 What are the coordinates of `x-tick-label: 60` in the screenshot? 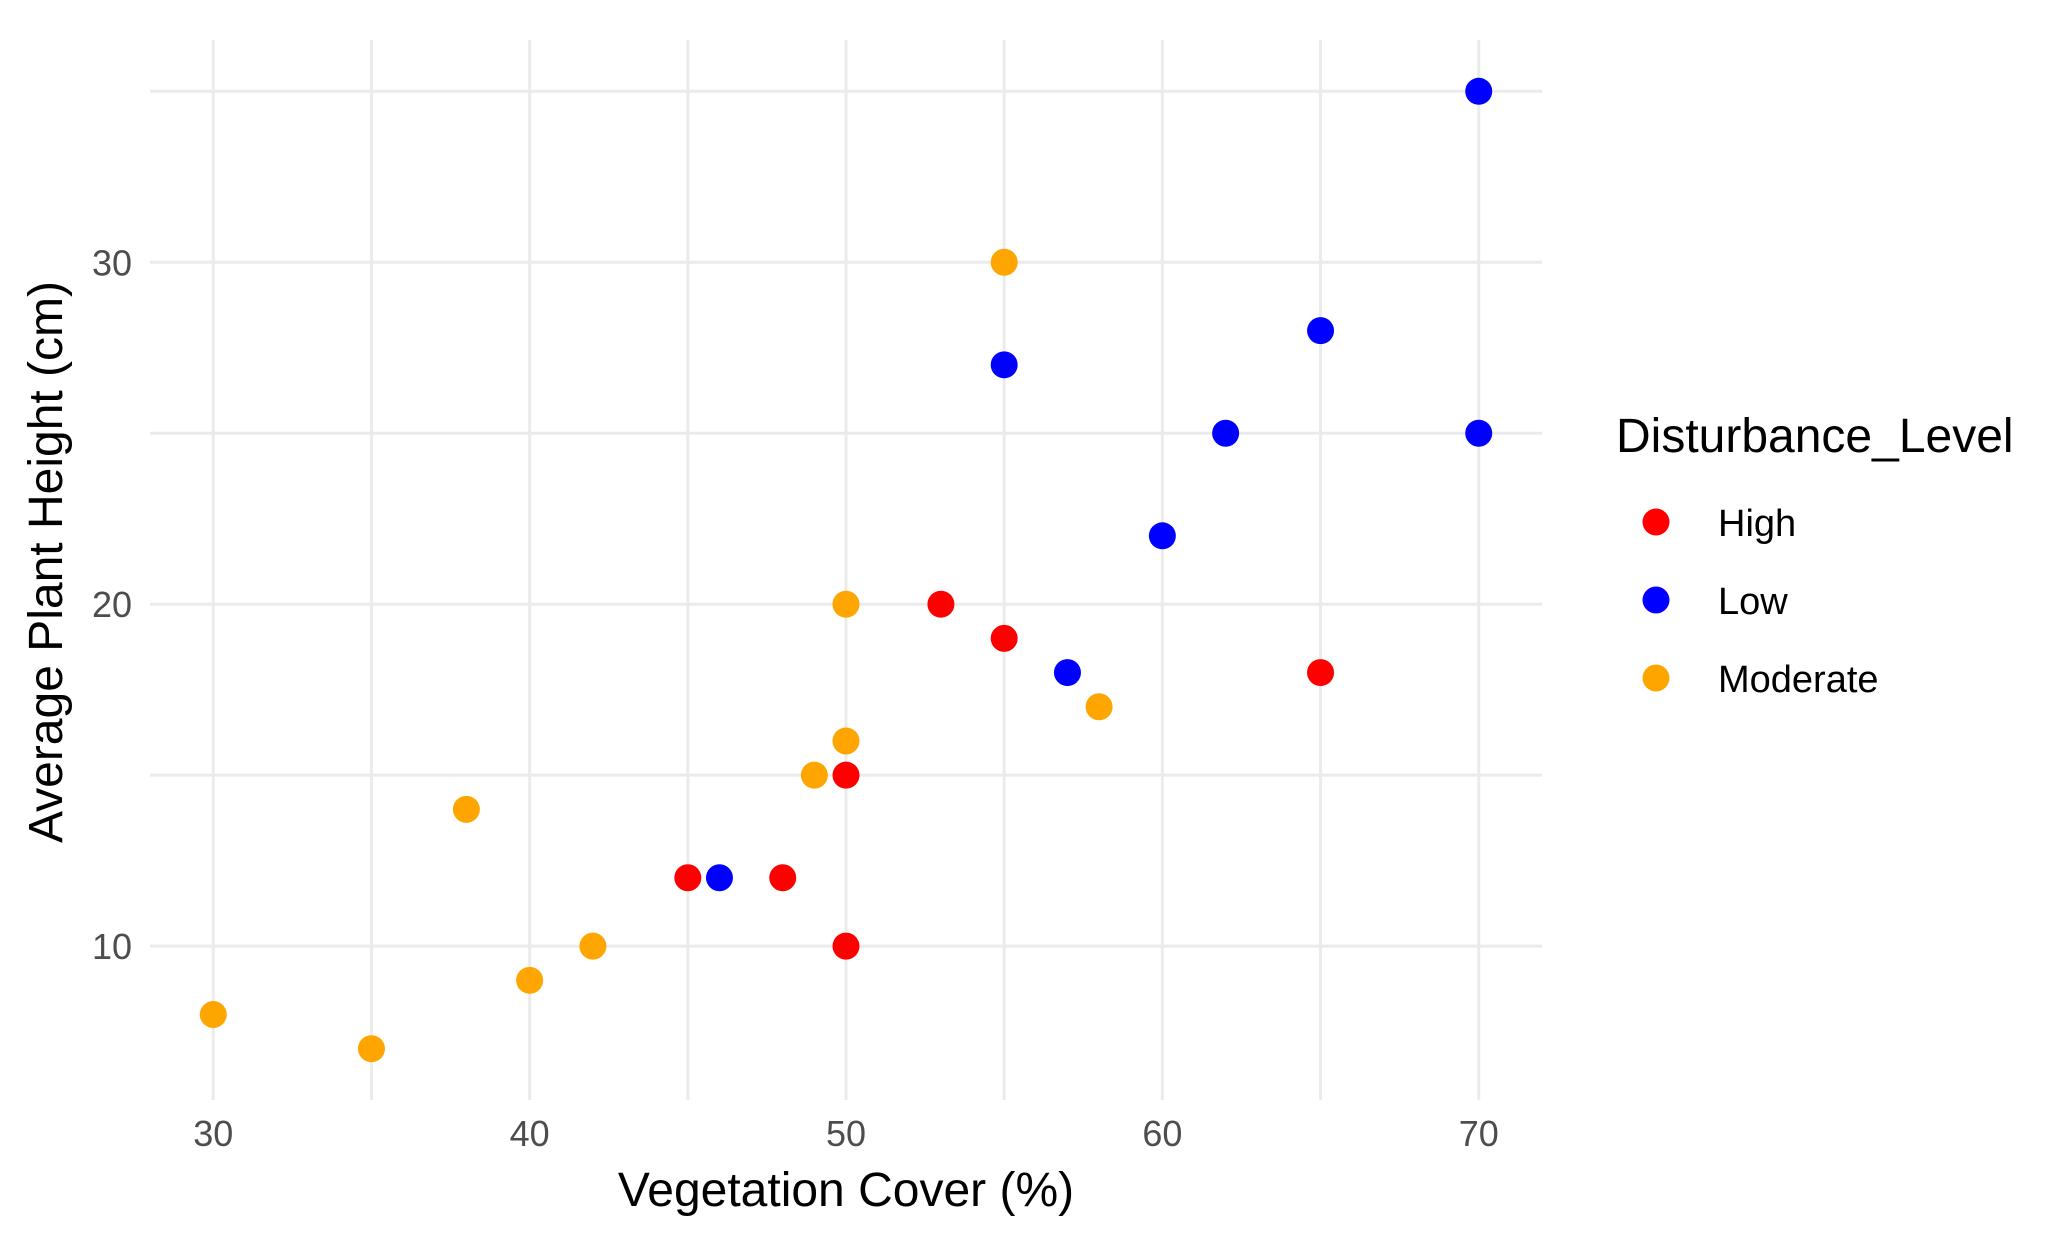 It's located at (1162, 1133).